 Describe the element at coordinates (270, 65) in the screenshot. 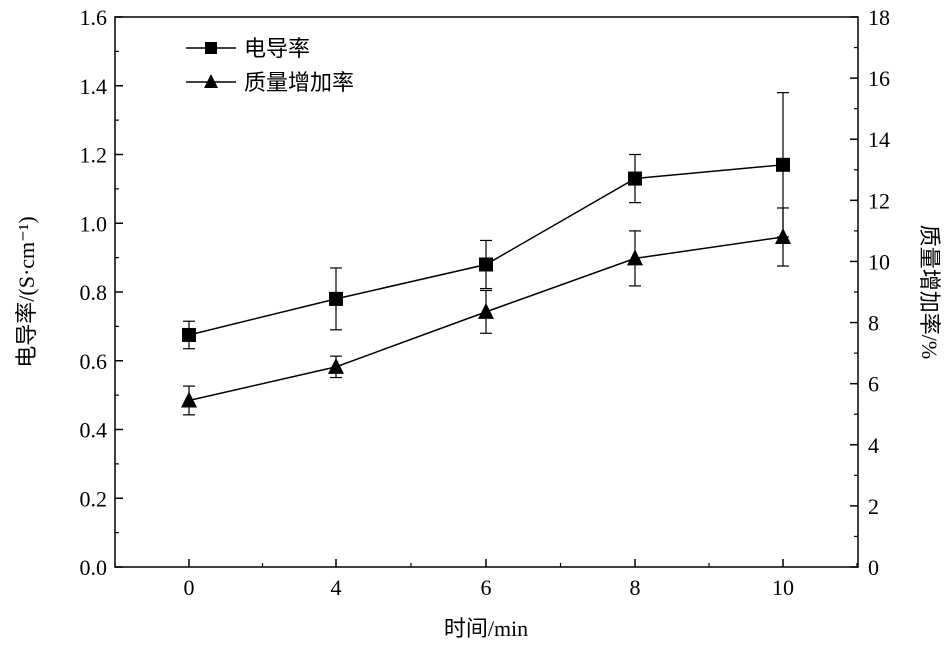

I see `legend: 电导率 质量增加率` at that location.